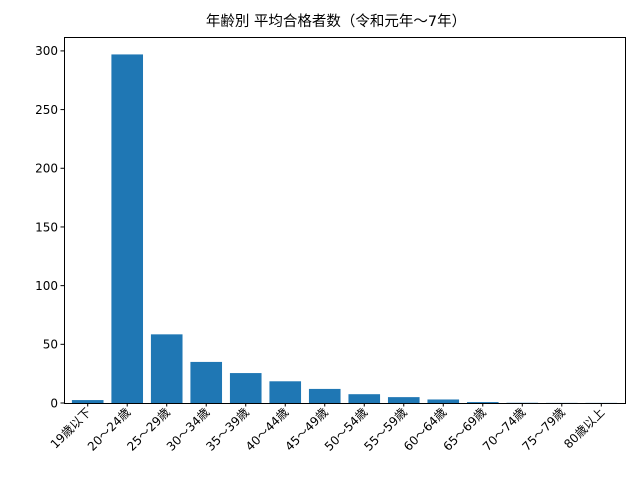  Describe the element at coordinates (46, 110) in the screenshot. I see `y-tick-label-5: 250` at that location.